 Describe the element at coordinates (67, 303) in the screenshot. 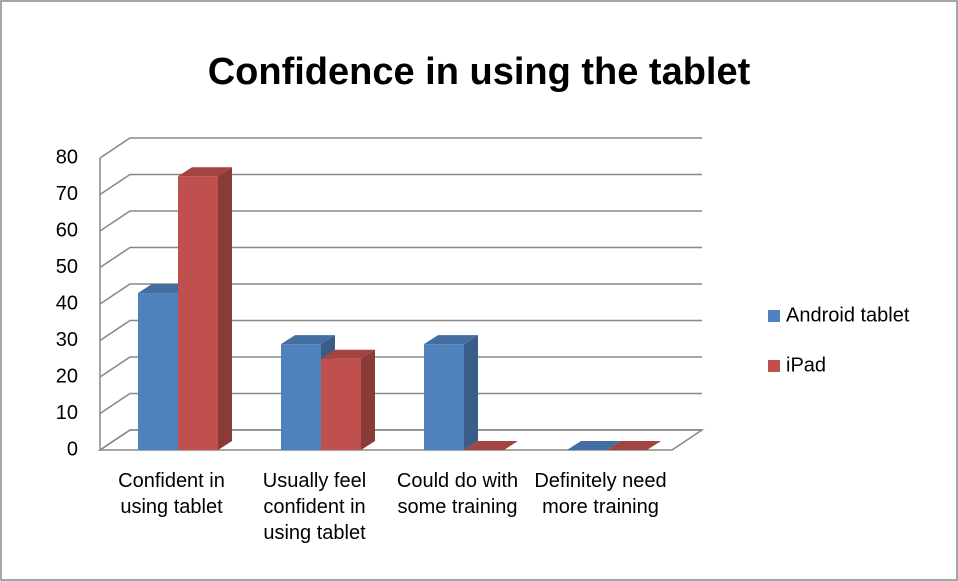

I see `y-tick-label: 40` at that location.